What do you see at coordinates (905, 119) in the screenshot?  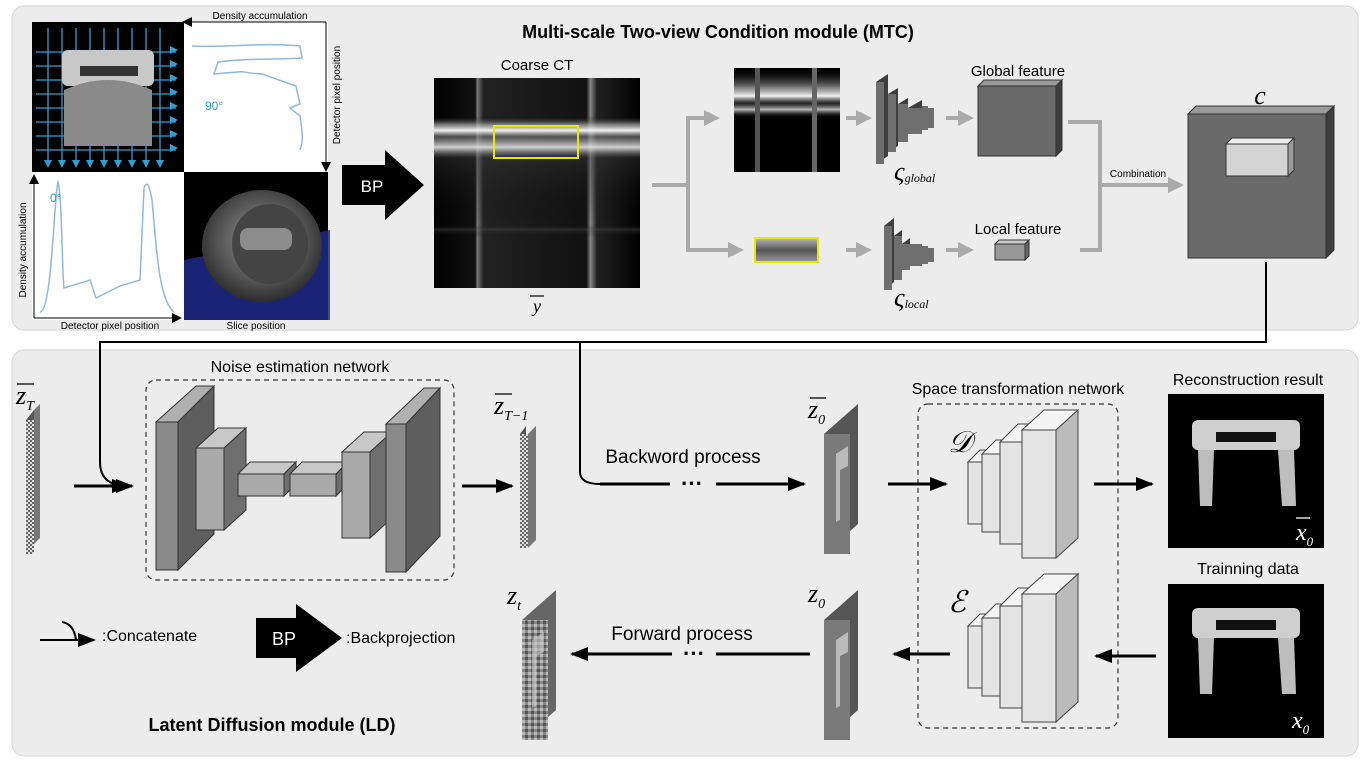 I see `global-encoder-icon` at bounding box center [905, 119].